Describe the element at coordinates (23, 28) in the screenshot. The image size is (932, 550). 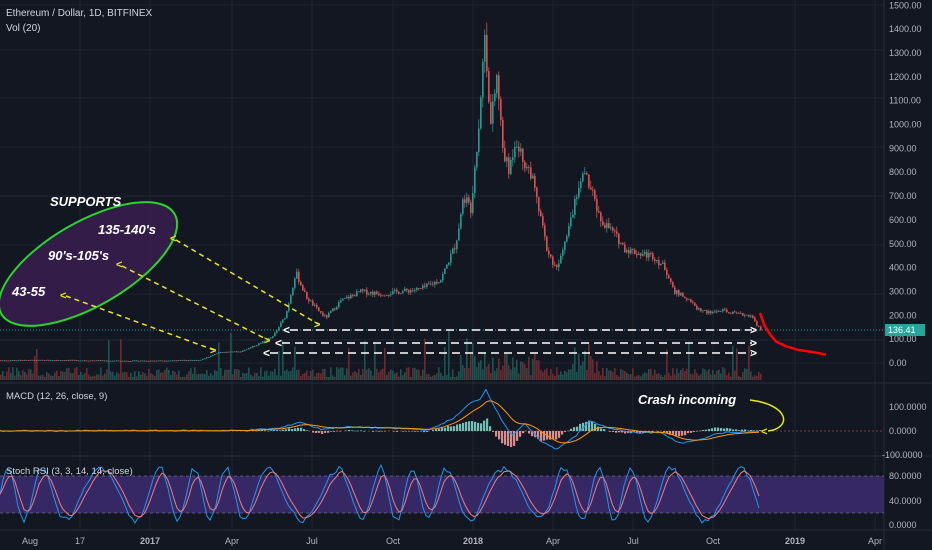
I see `volume-label: Vol (20)` at that location.